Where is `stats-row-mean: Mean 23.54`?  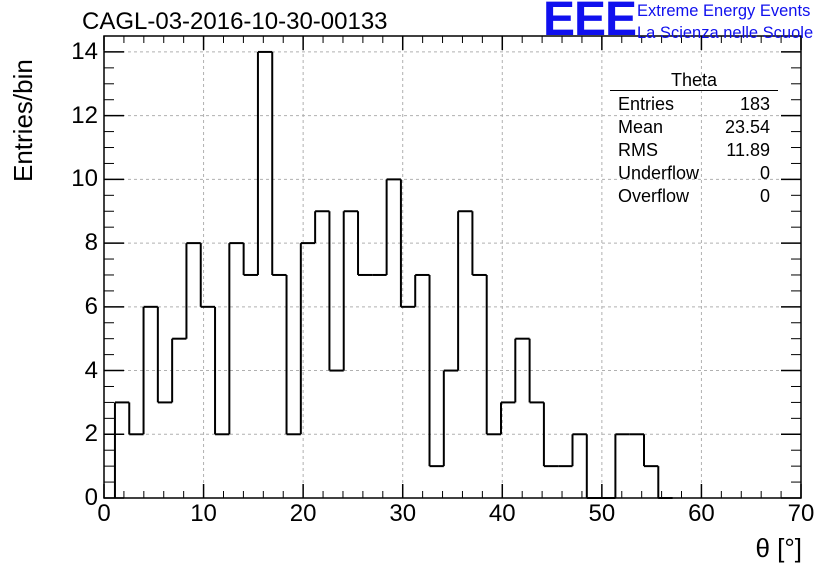 stats-row-mean: Mean 23.54 is located at coordinates (694, 127).